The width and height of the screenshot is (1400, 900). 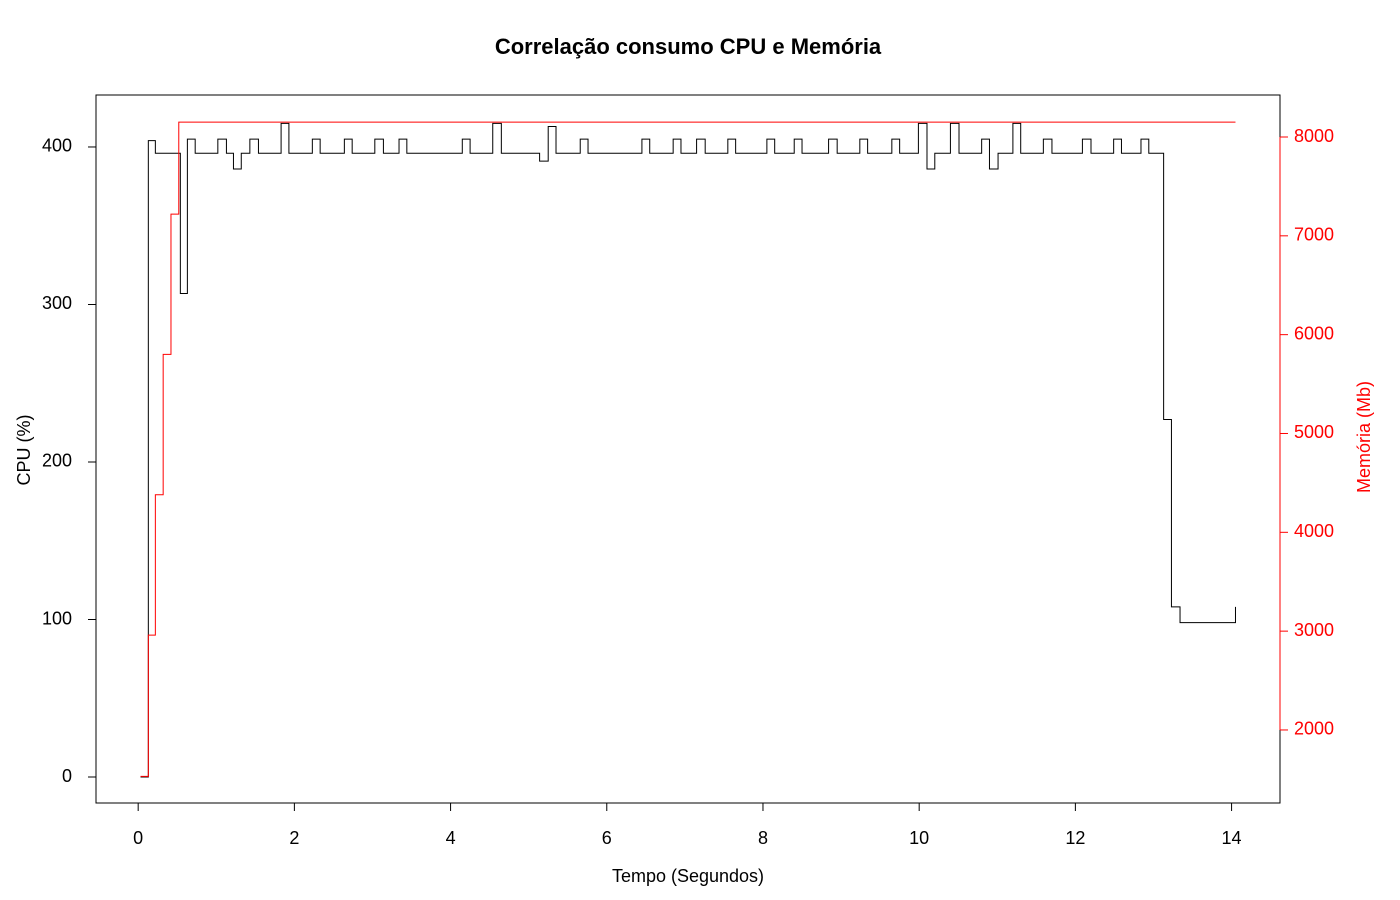 I want to click on y2-axis-label: Memória (Mb), so click(x=1364, y=437).